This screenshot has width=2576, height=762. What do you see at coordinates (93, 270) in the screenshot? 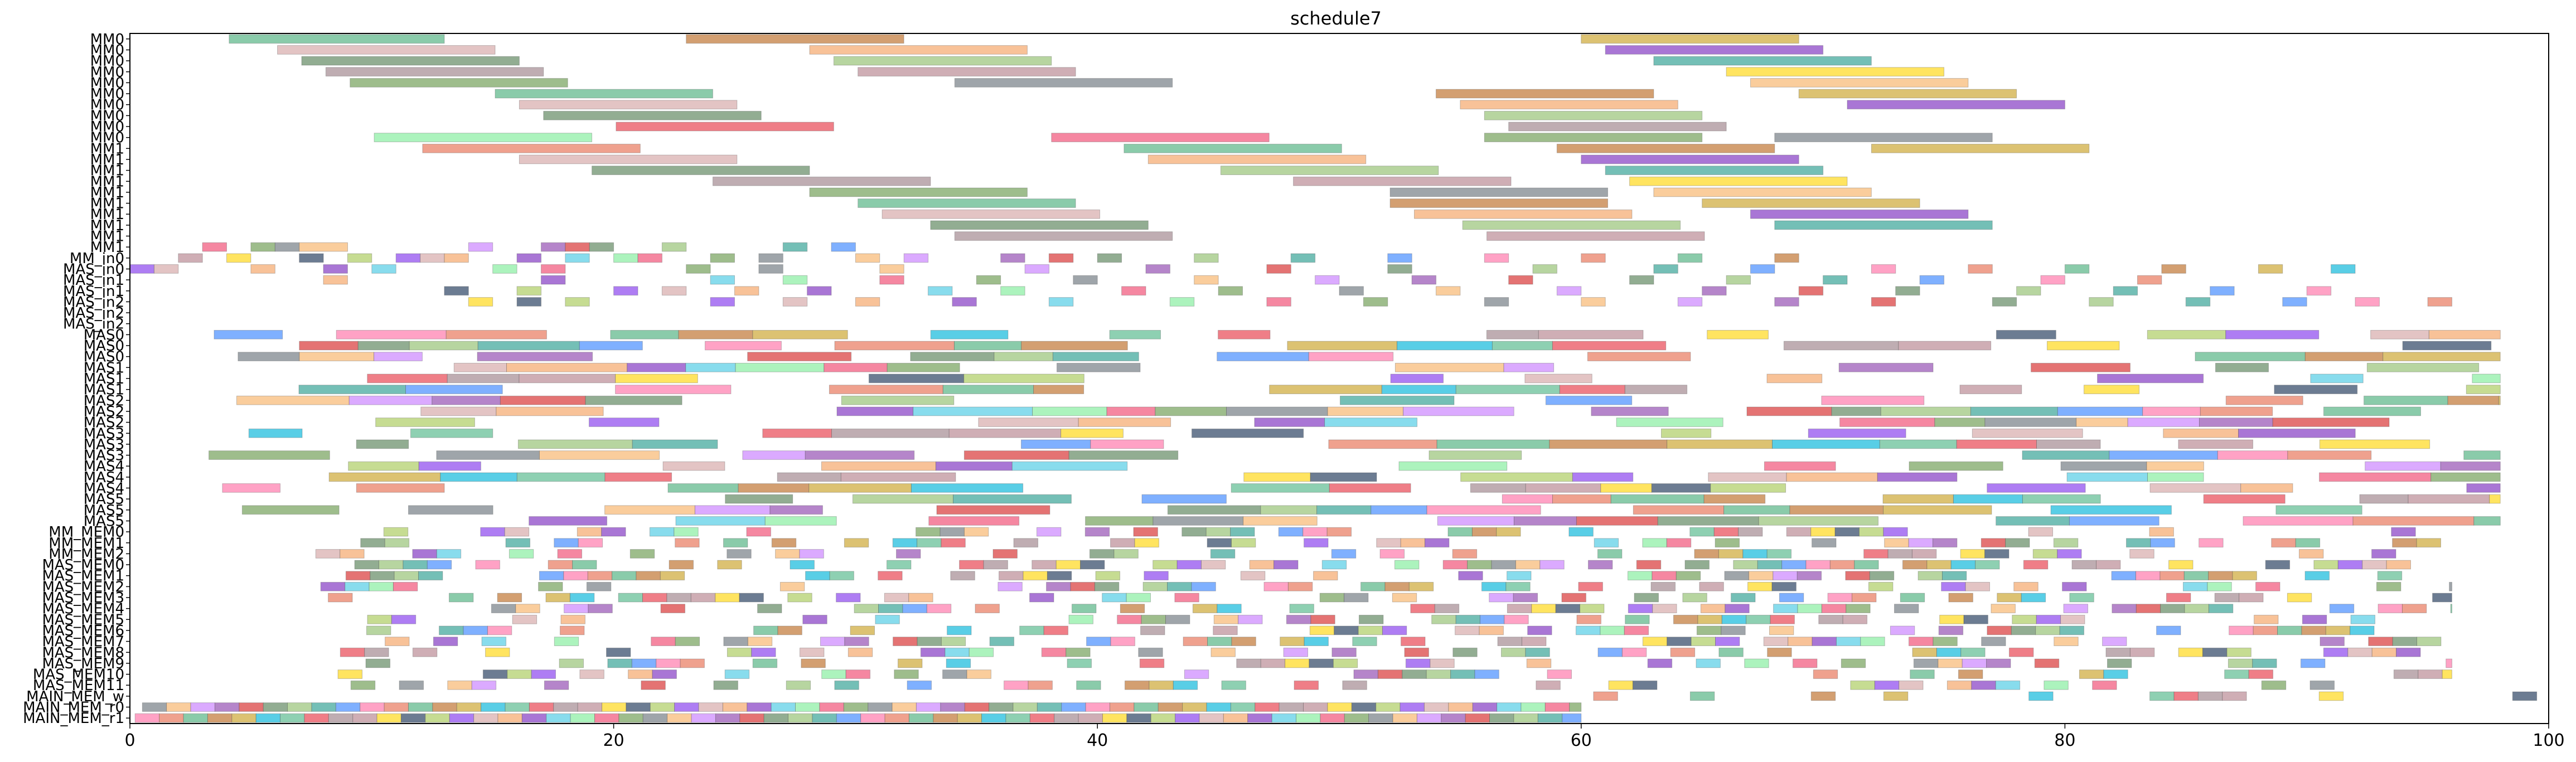
I see `y-tick-label: MAS_in0` at bounding box center [93, 270].